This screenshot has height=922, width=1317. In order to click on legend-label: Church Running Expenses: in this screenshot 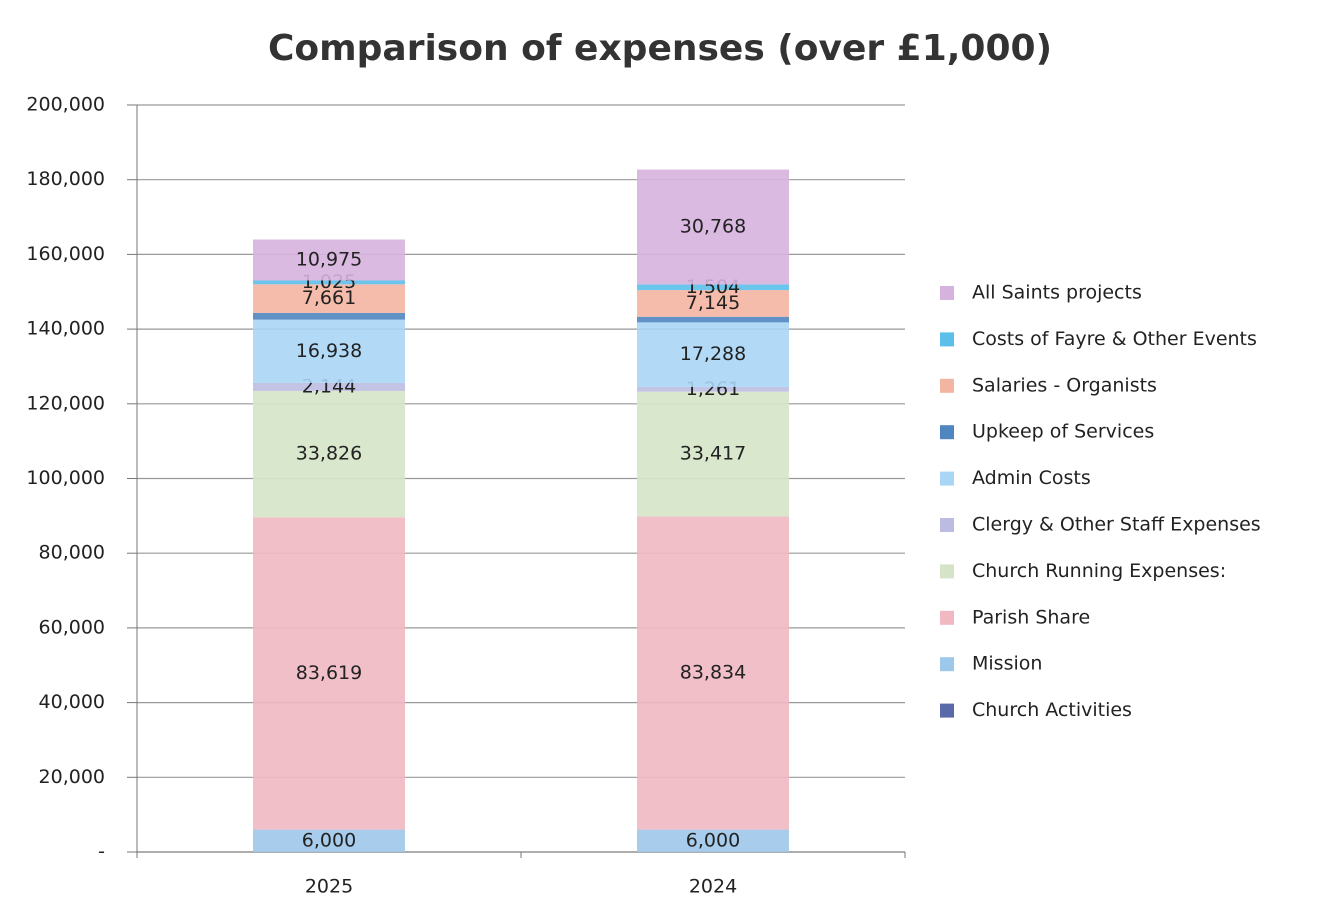, I will do `click(1099, 571)`.